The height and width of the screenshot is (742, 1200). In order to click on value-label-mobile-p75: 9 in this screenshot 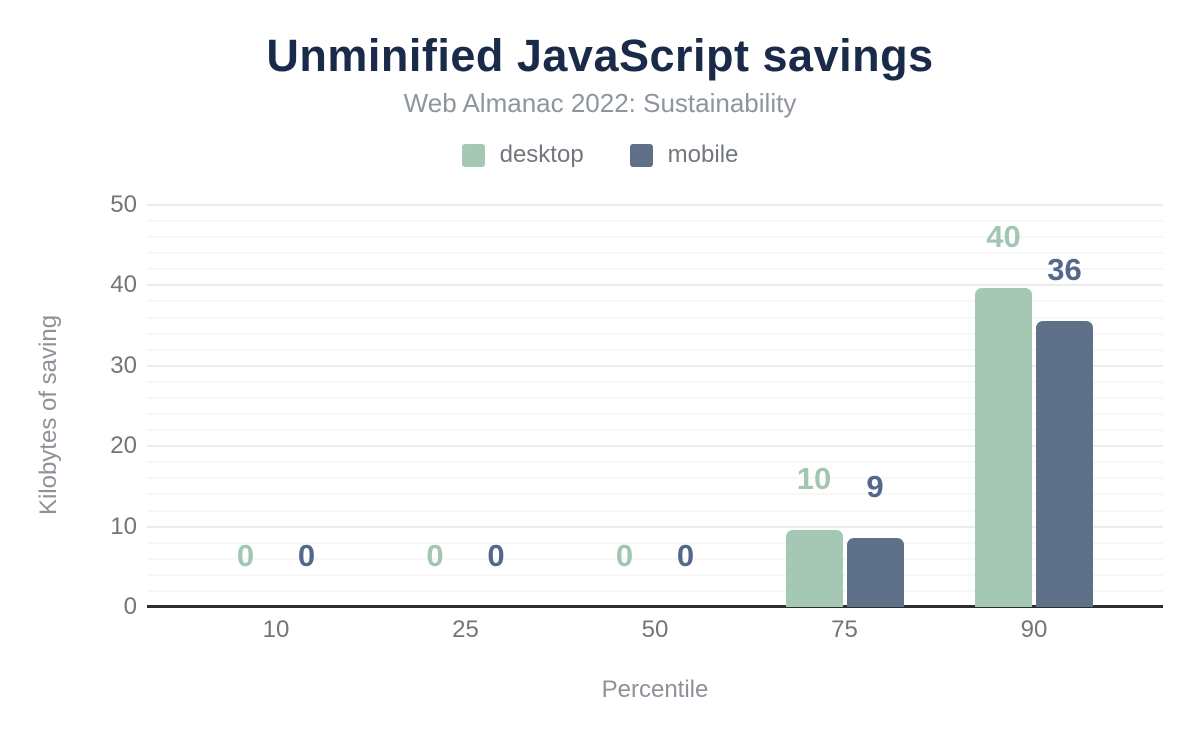, I will do `click(875, 486)`.